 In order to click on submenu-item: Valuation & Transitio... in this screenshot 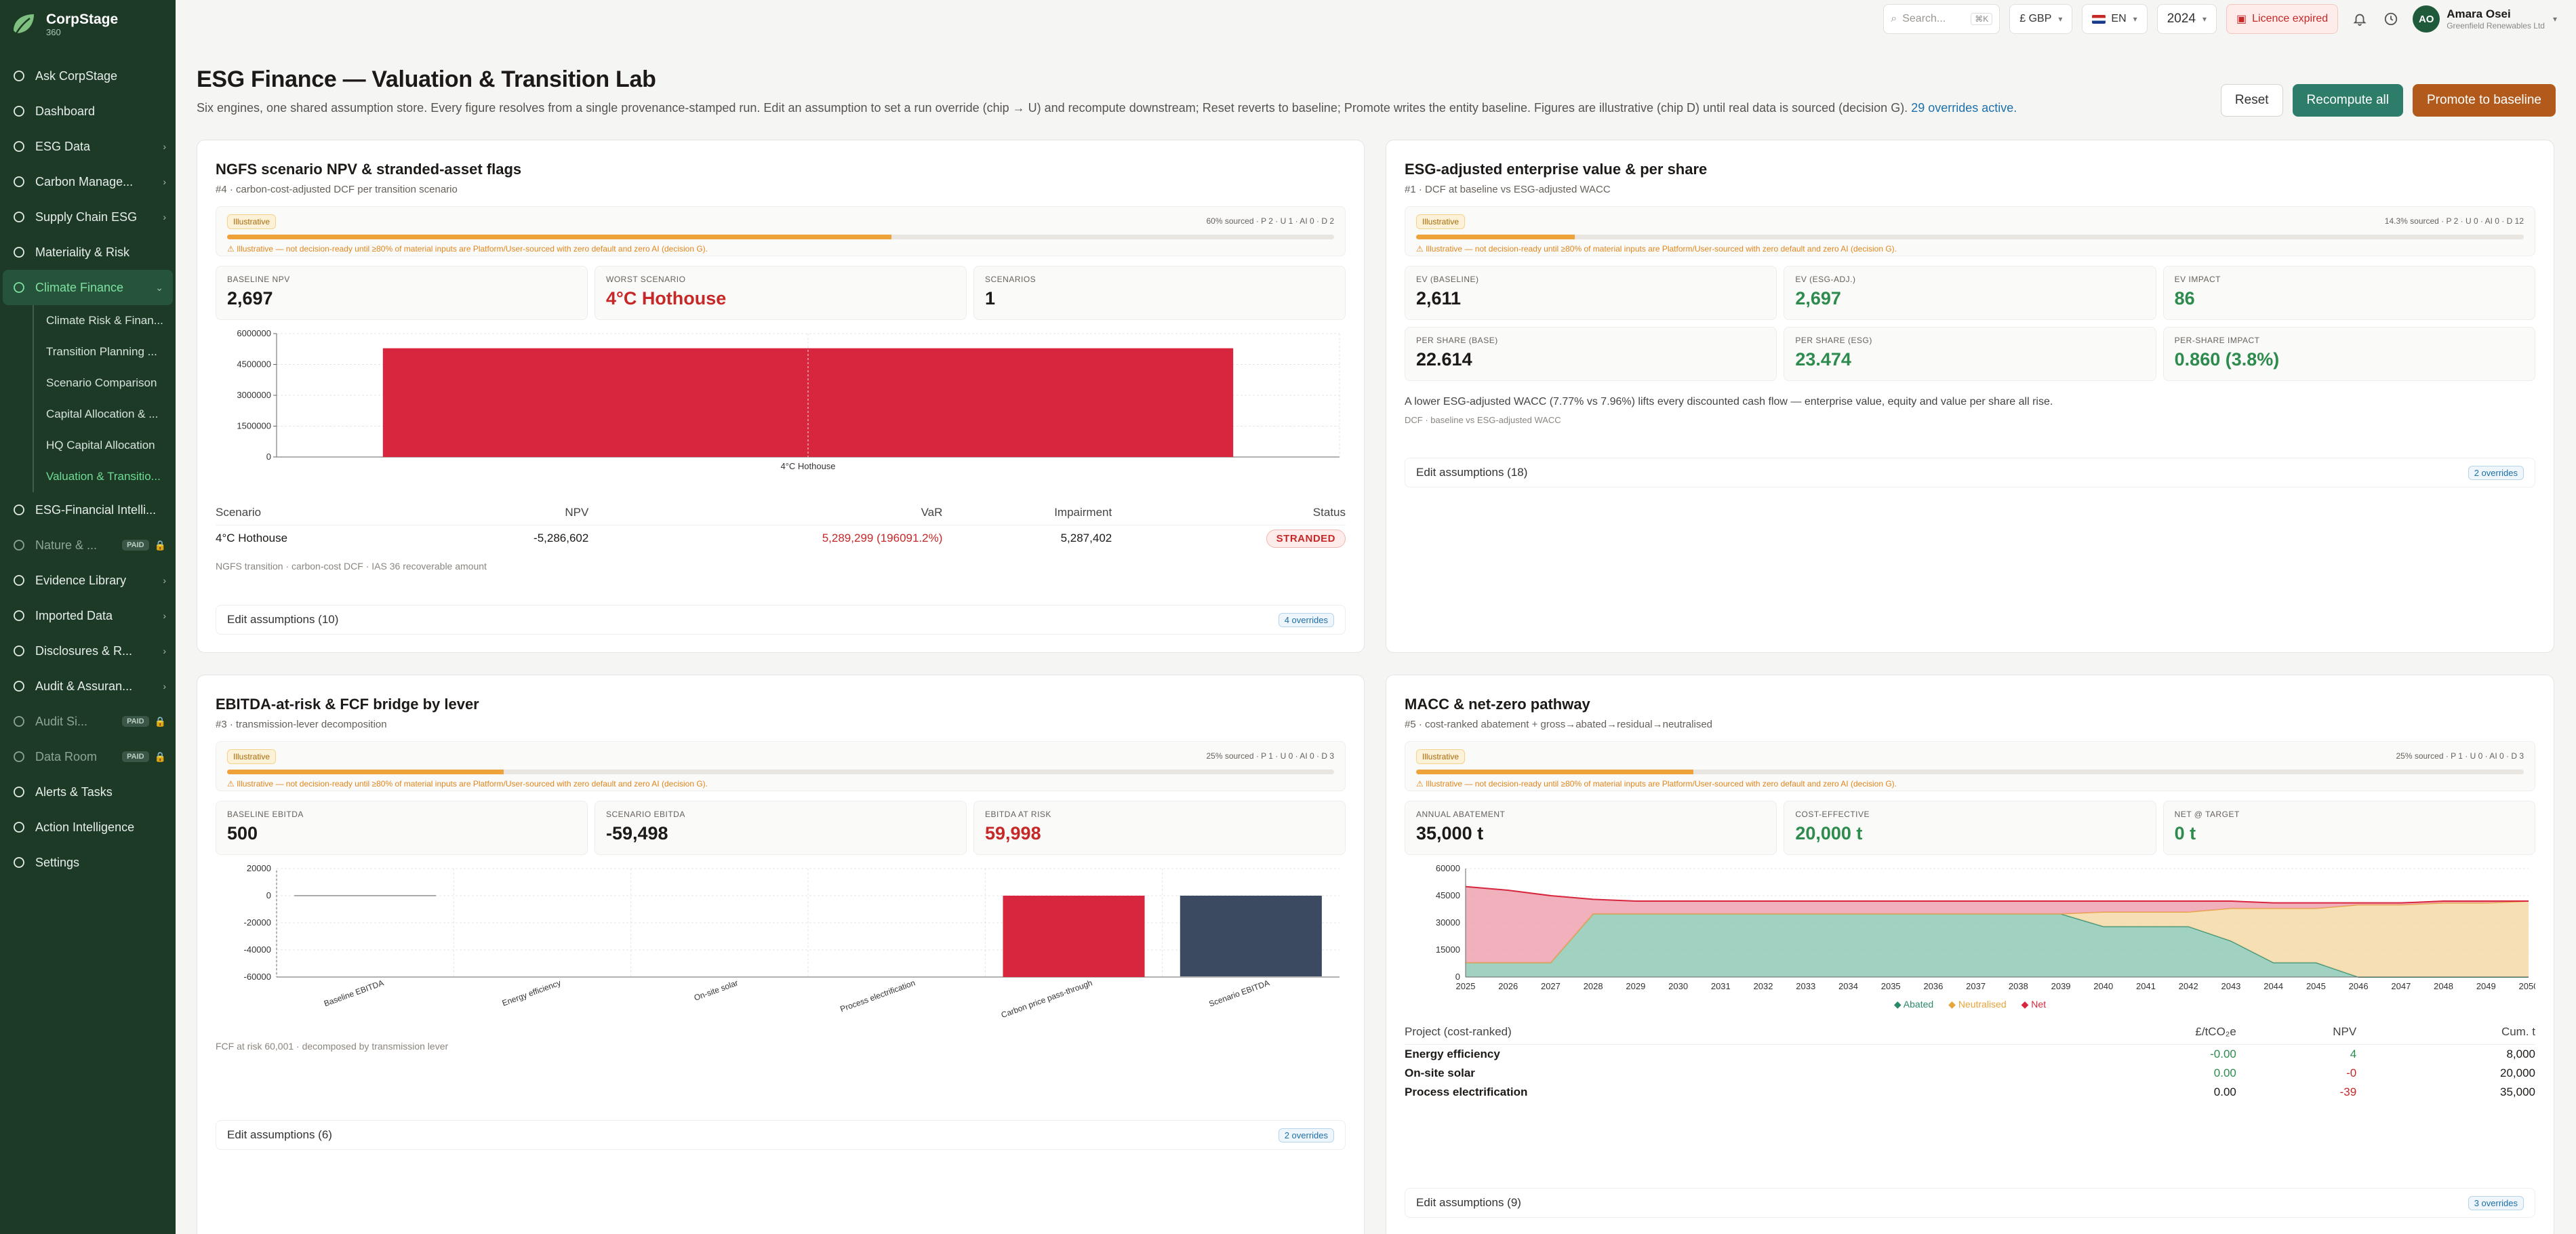, I will do `click(100, 477)`.